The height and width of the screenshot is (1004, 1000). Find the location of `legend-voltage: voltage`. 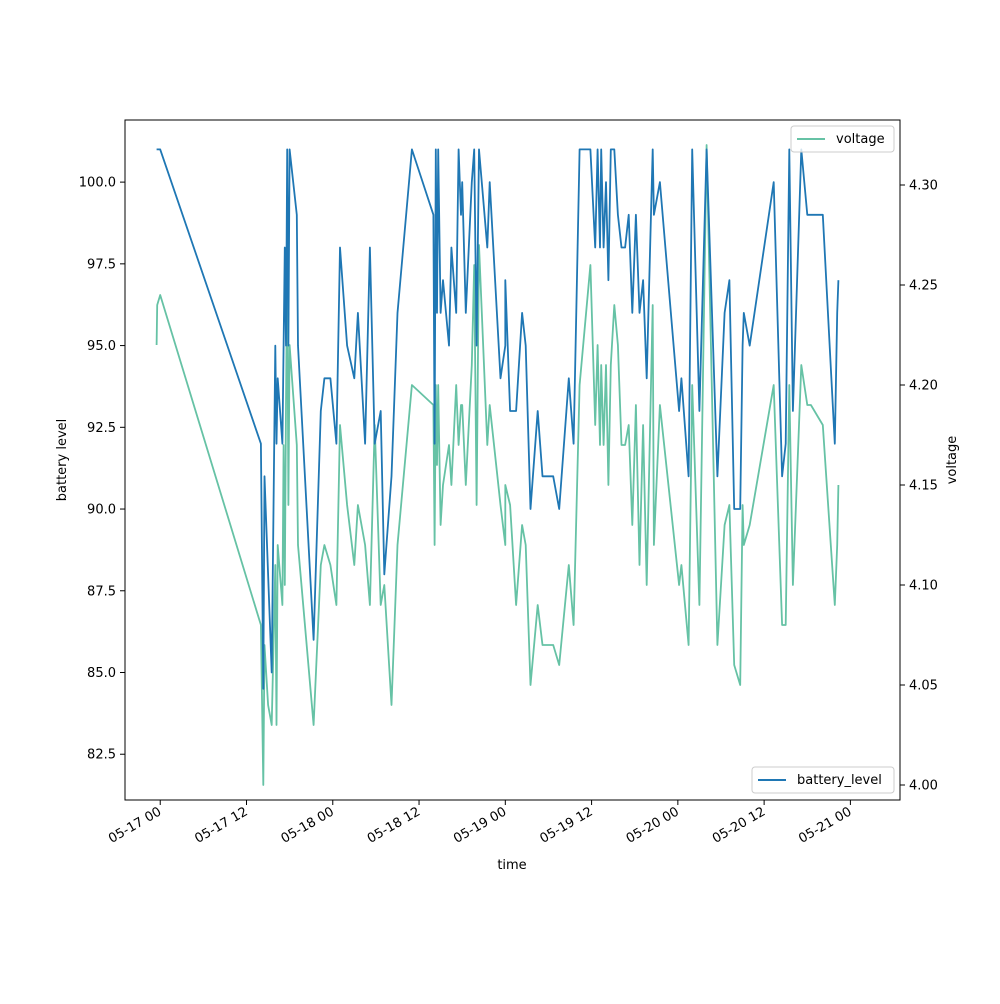

legend-voltage: voltage is located at coordinates (842, 139).